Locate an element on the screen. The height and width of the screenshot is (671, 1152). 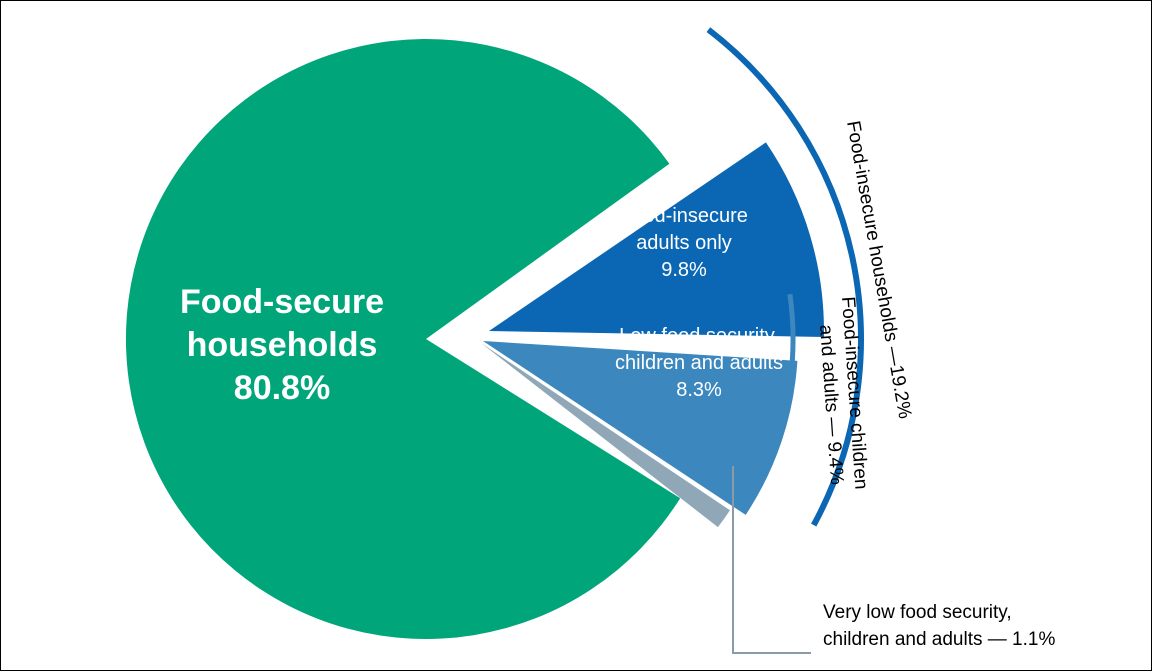
slice-low-food-security is located at coordinates (640, 428).